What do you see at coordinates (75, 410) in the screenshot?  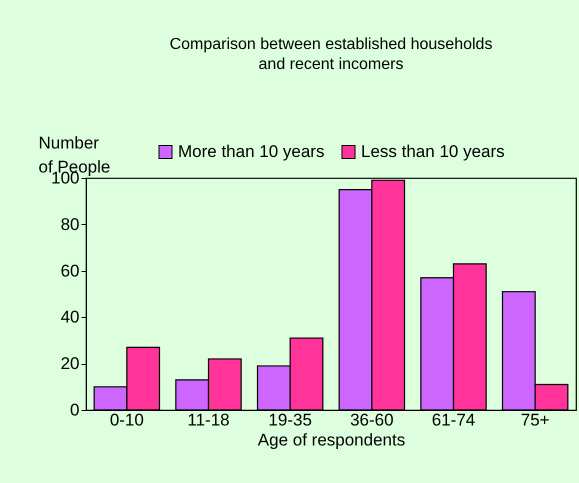 I see `y-tick-label: 0` at bounding box center [75, 410].